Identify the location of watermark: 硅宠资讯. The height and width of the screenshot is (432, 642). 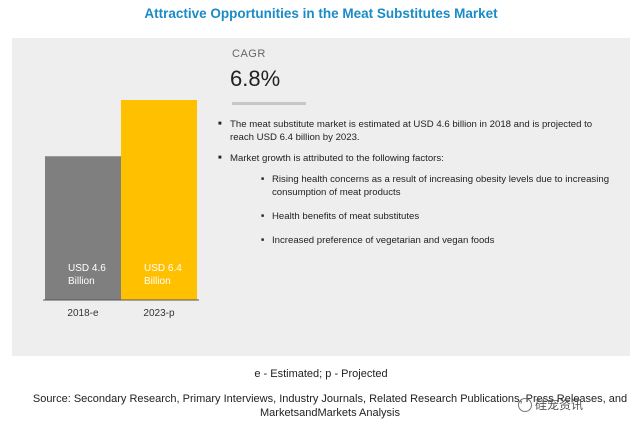
(550, 404).